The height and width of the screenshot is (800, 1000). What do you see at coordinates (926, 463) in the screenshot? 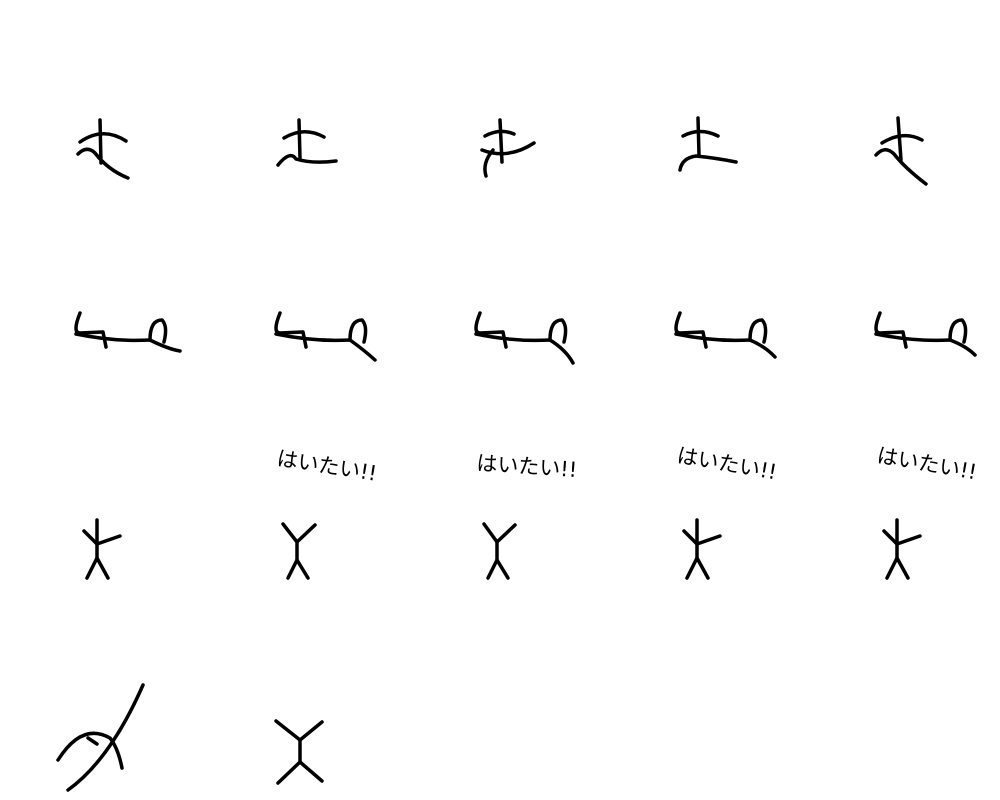
I see `caption-text-4: はいたい!!` at bounding box center [926, 463].